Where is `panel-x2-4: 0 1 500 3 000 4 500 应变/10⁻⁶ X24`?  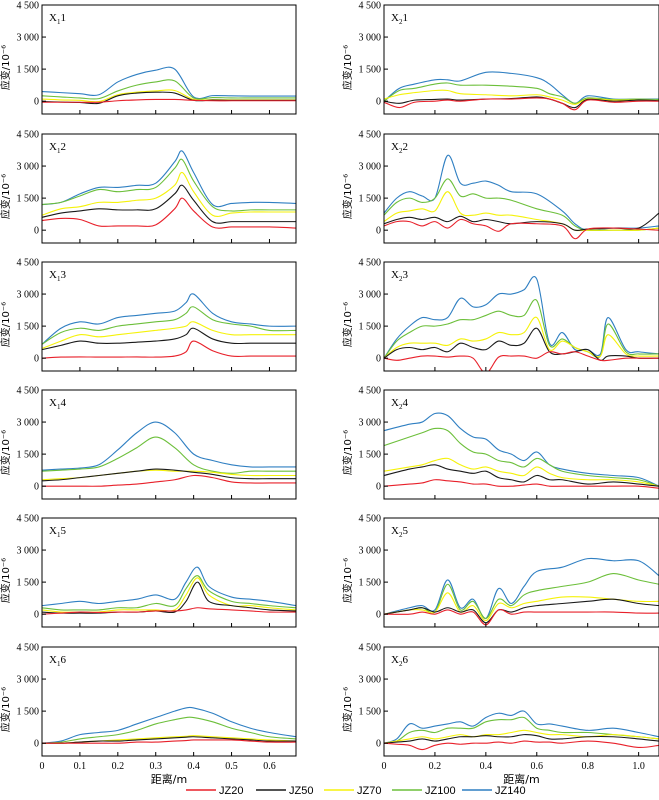
panel-x2-4: 0 1 500 3 000 4 500 应变/10⁻⁶ X24 is located at coordinates (500, 443).